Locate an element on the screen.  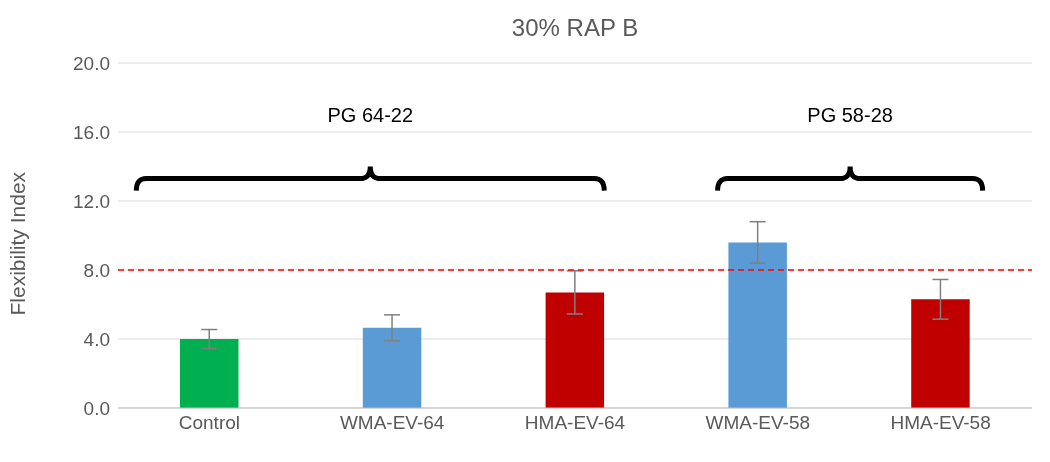
y-tick-label: 0.0 is located at coordinates (96, 408).